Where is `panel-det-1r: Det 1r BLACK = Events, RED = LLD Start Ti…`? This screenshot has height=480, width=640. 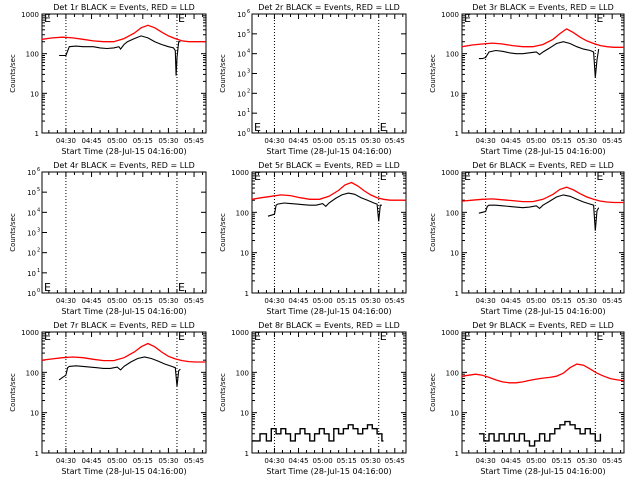 panel-det-1r: Det 1r BLACK = Events, RED = LLD Start Ti… is located at coordinates (108, 79).